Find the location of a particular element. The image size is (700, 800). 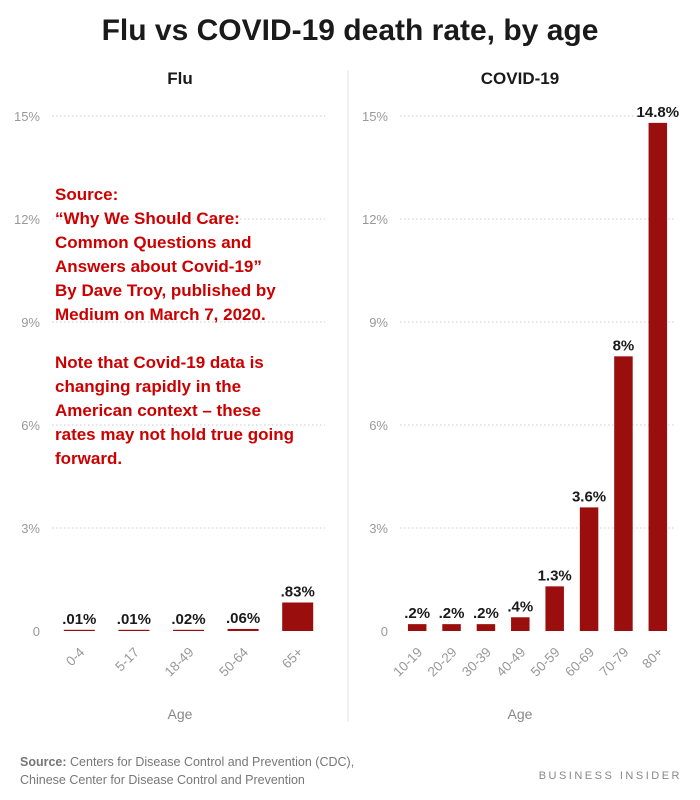

x-tick-label: 80+ is located at coordinates (652, 657).